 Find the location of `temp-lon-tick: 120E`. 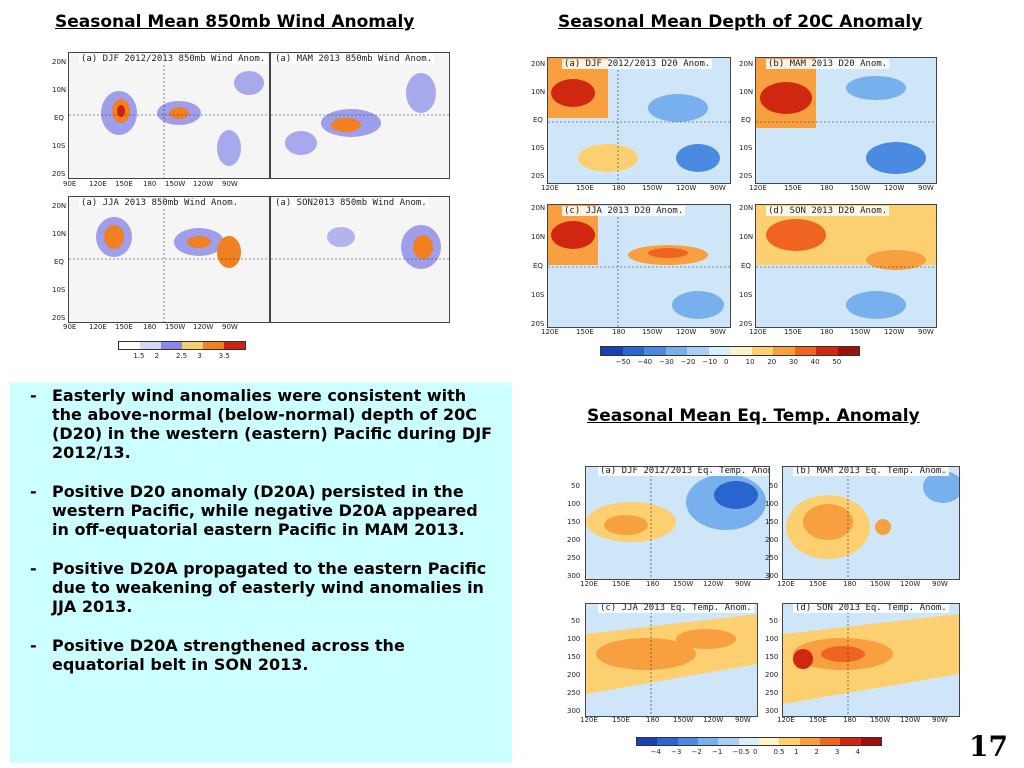

temp-lon-tick: 120E is located at coordinates (786, 584).